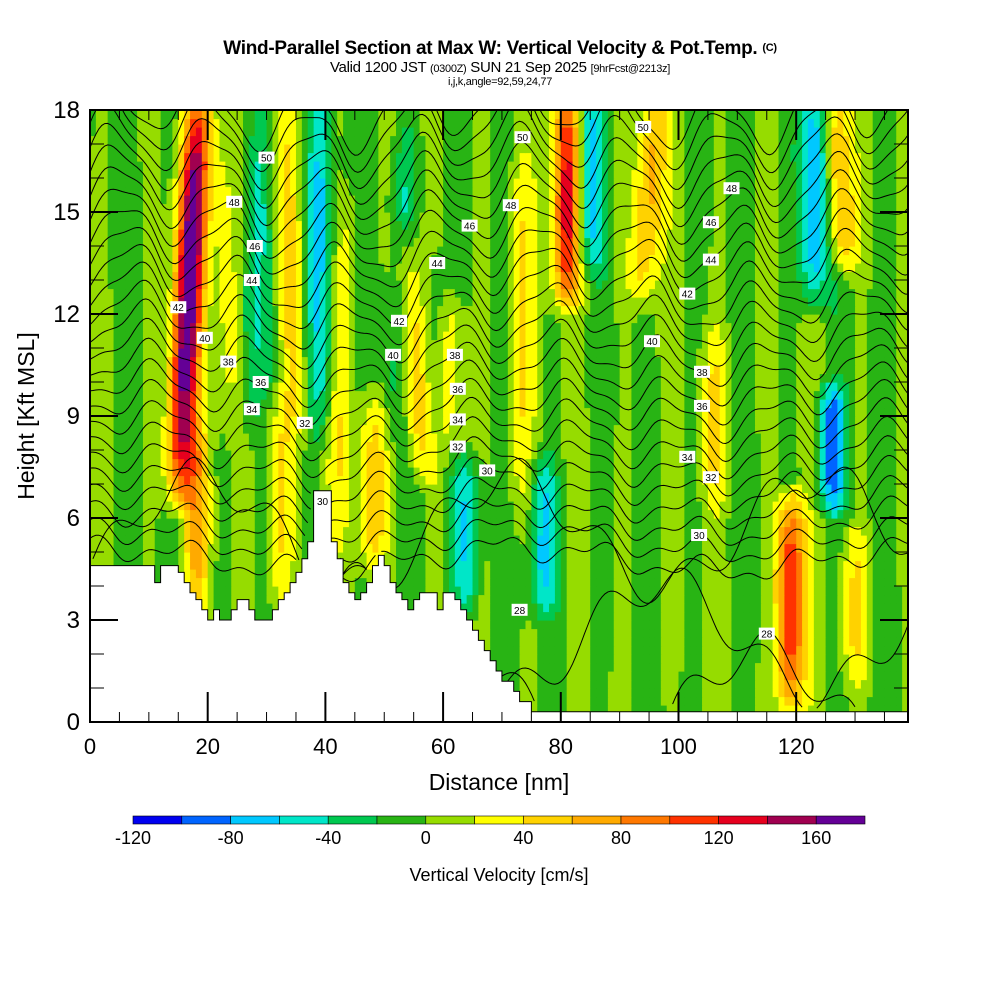 This screenshot has width=1000, height=1000. I want to click on copyright-mark: (C), so click(769, 48).